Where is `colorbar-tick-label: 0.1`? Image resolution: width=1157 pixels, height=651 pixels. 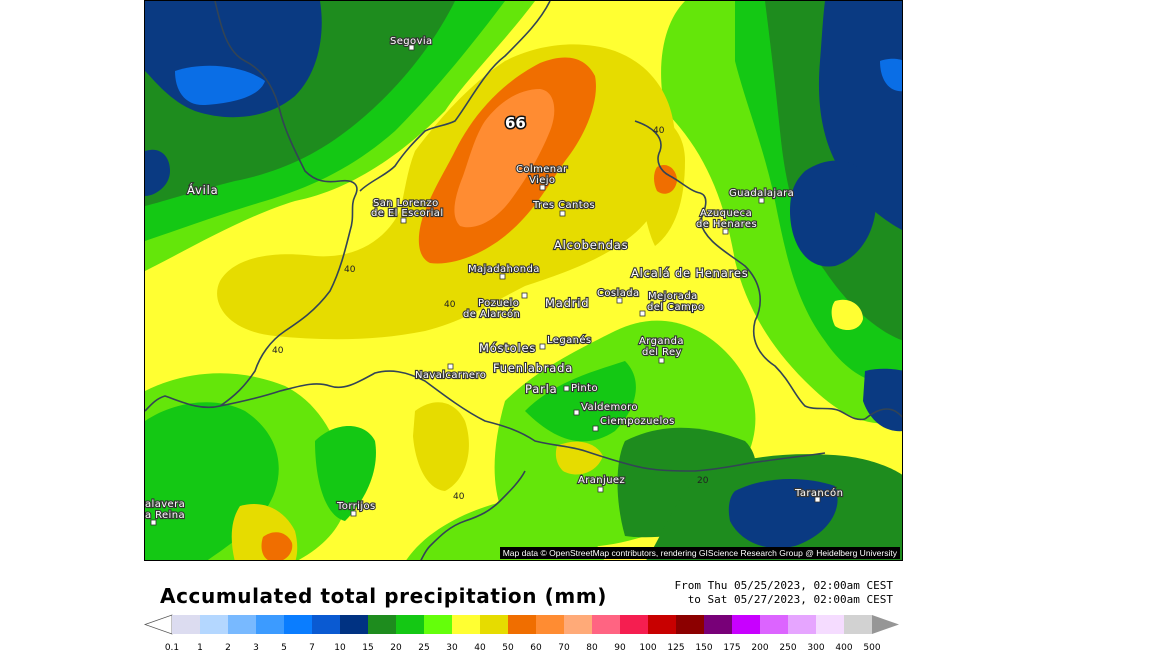
colorbar-tick-label: 0.1 is located at coordinates (172, 647).